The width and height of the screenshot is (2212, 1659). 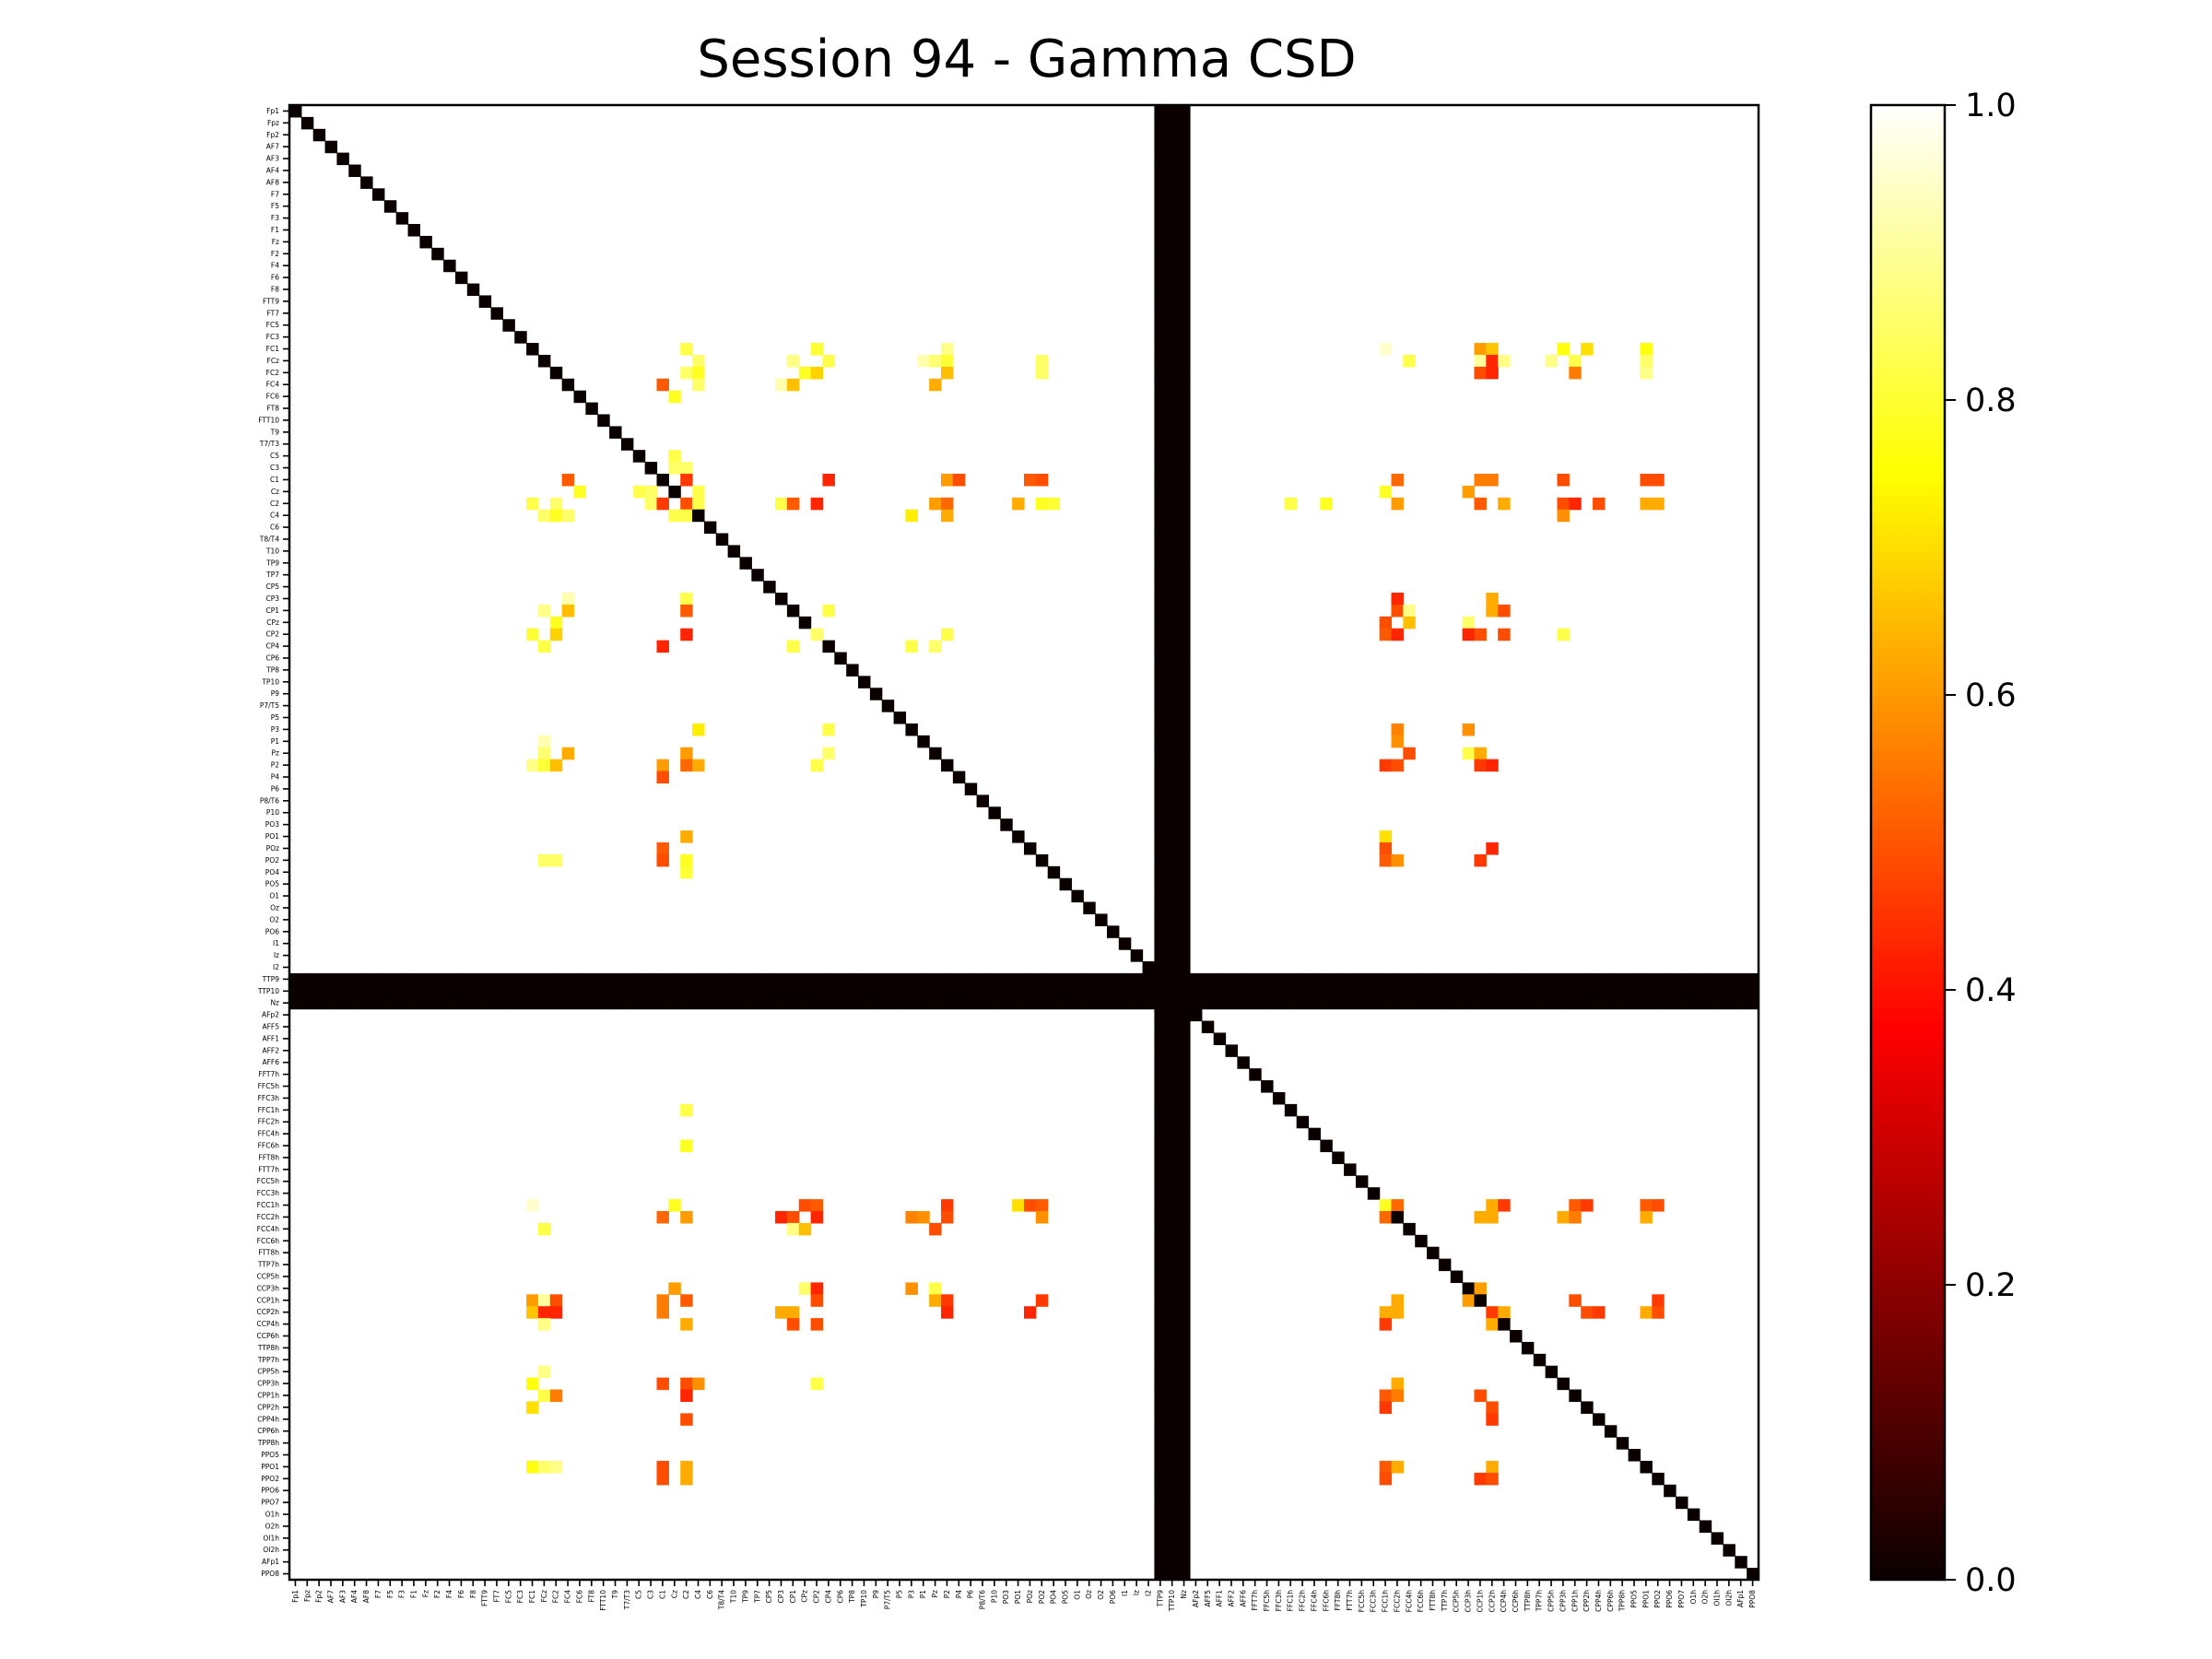 I want to click on y-tick-label: O2h, so click(x=272, y=1526).